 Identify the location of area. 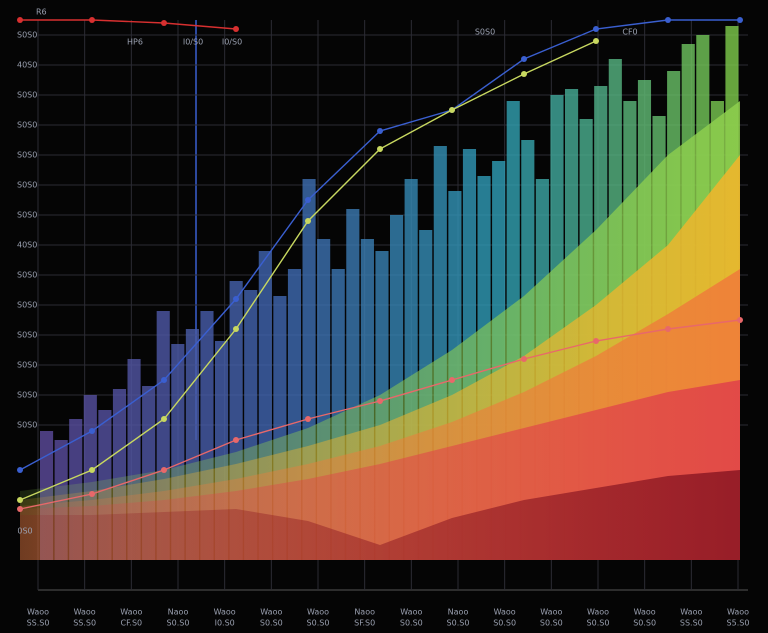
(380, 515).